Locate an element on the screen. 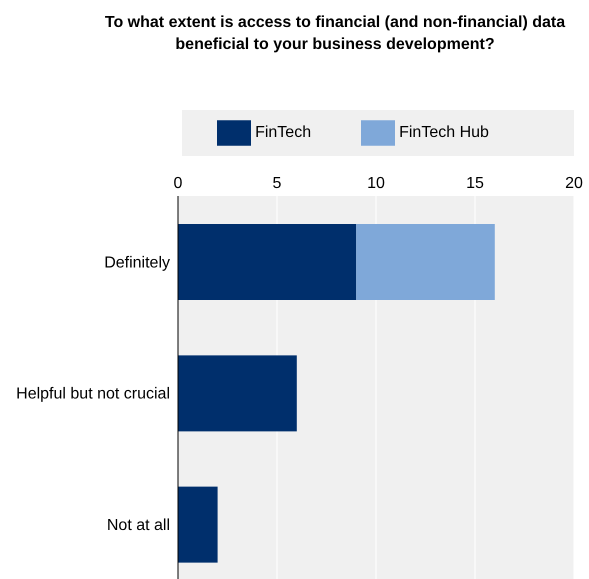 This screenshot has height=579, width=589. x-tick-label: 0 is located at coordinates (178, 183).